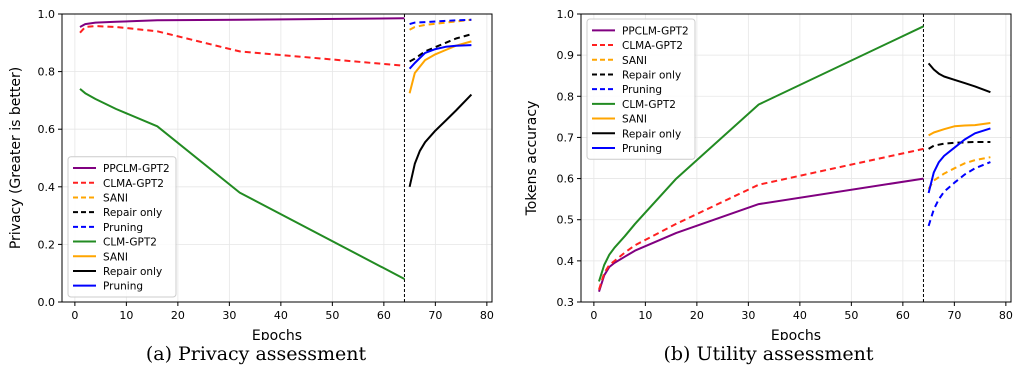 The width and height of the screenshot is (1025, 375). I want to click on y-axis-label: Tokens accuracy, so click(532, 159).